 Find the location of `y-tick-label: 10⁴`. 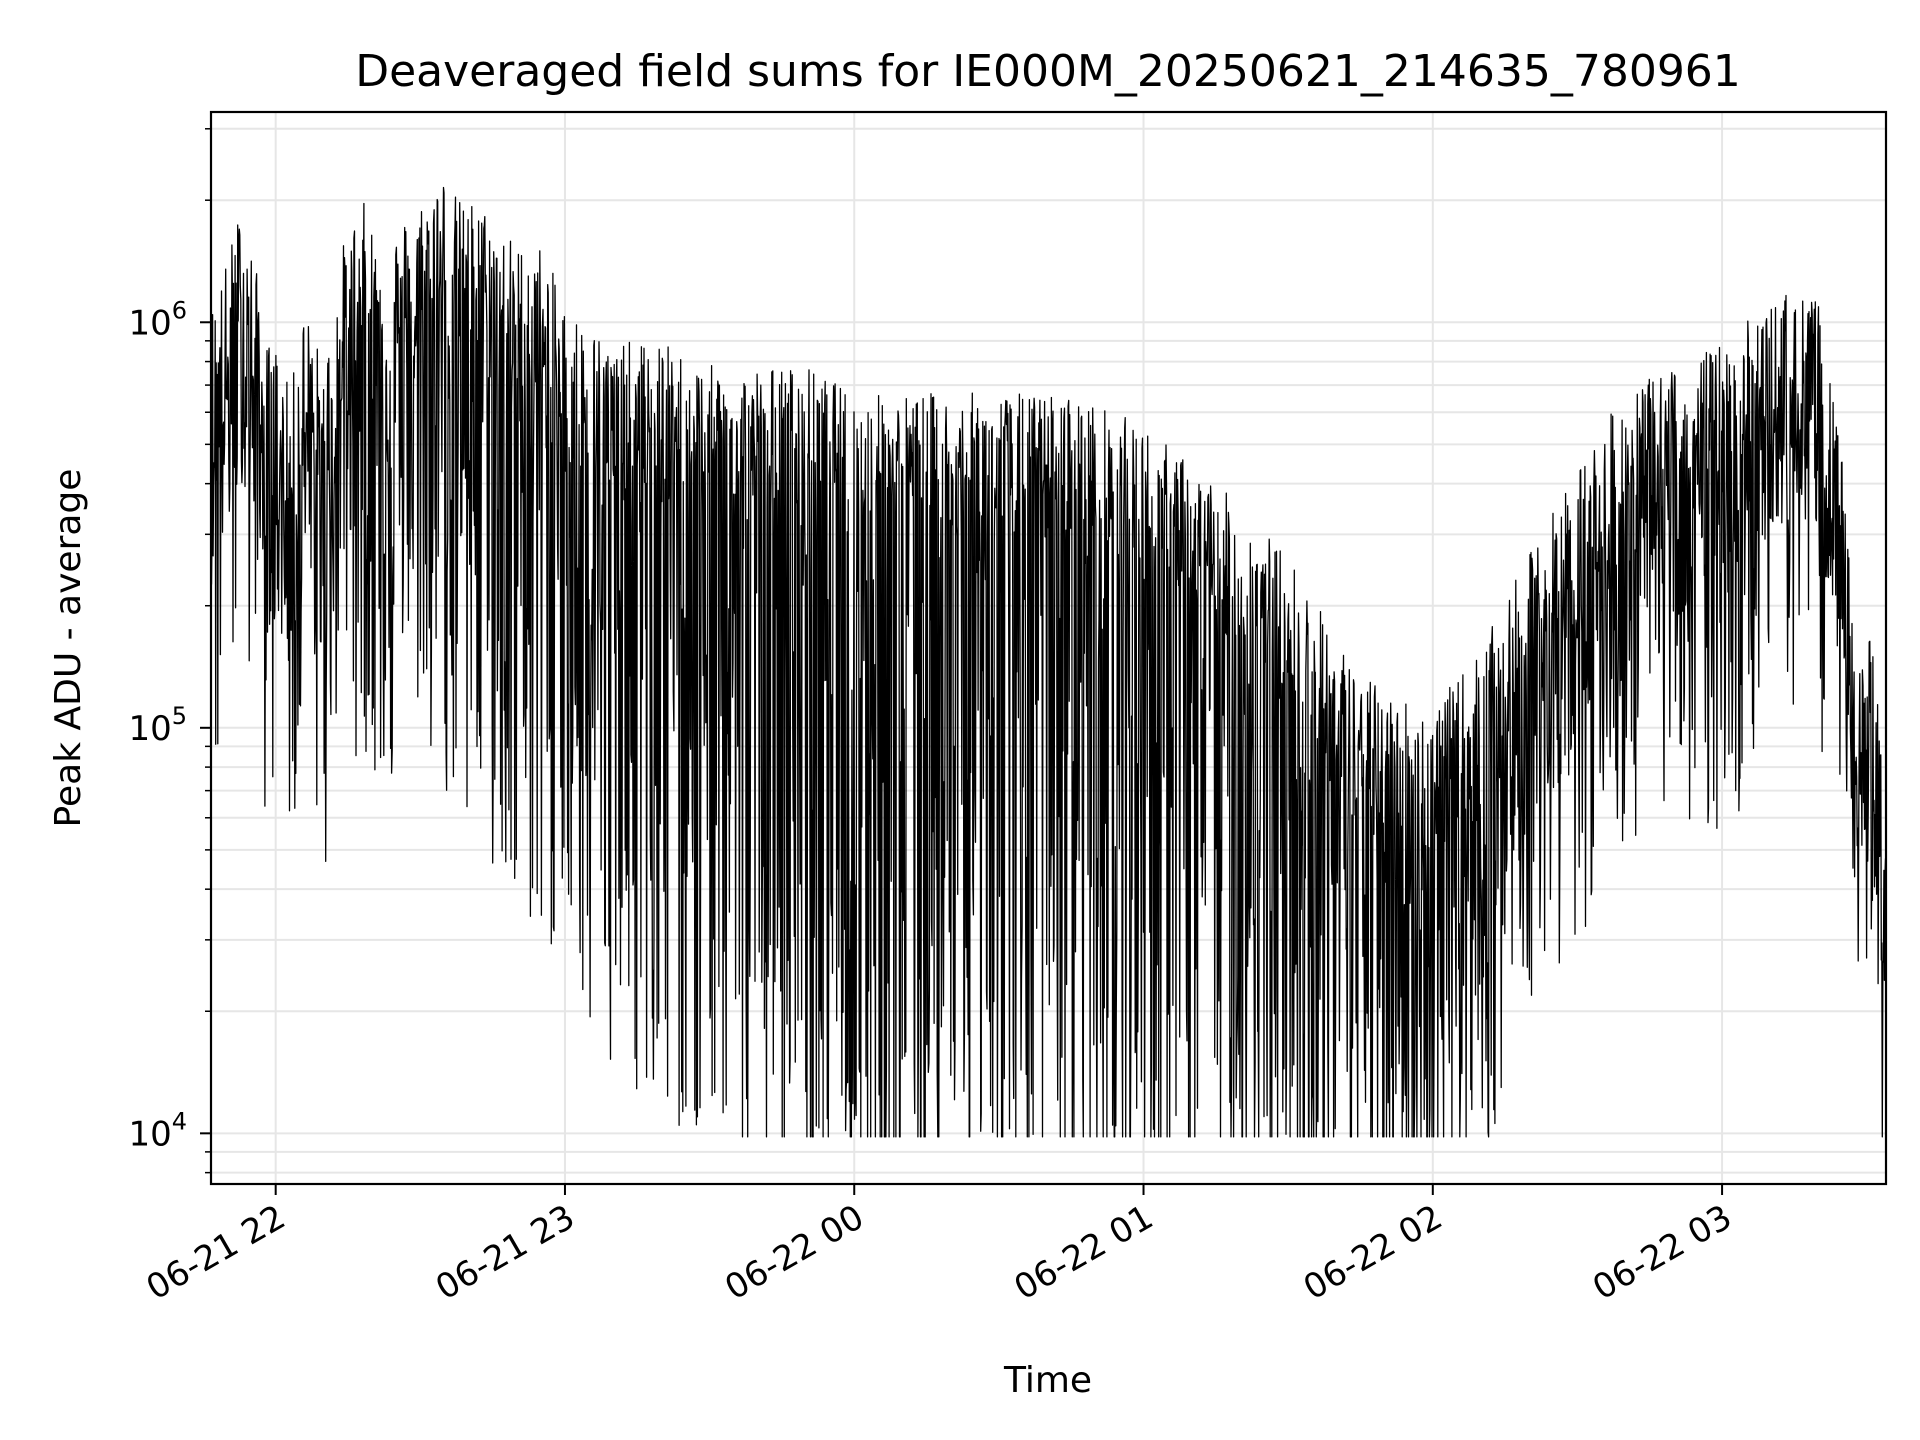

y-tick-label: 10⁴ is located at coordinates (157, 1130).